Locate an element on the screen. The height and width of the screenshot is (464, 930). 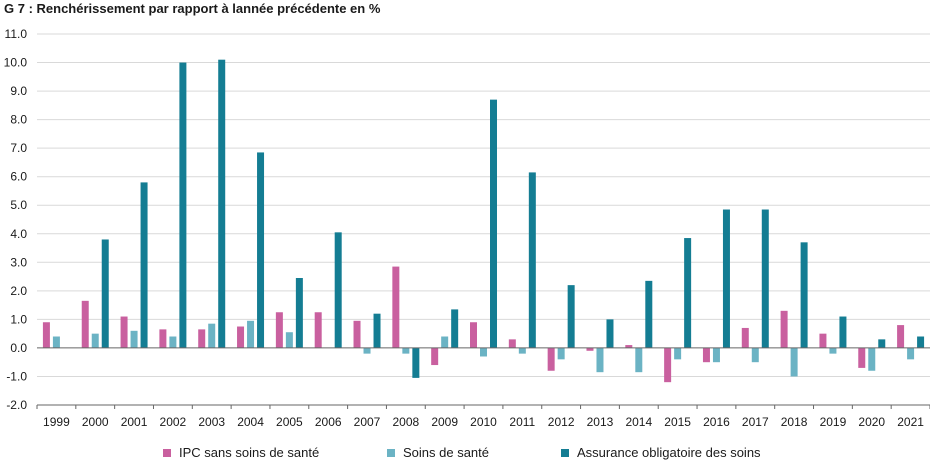
bar-1-2000 is located at coordinates (85, 324).